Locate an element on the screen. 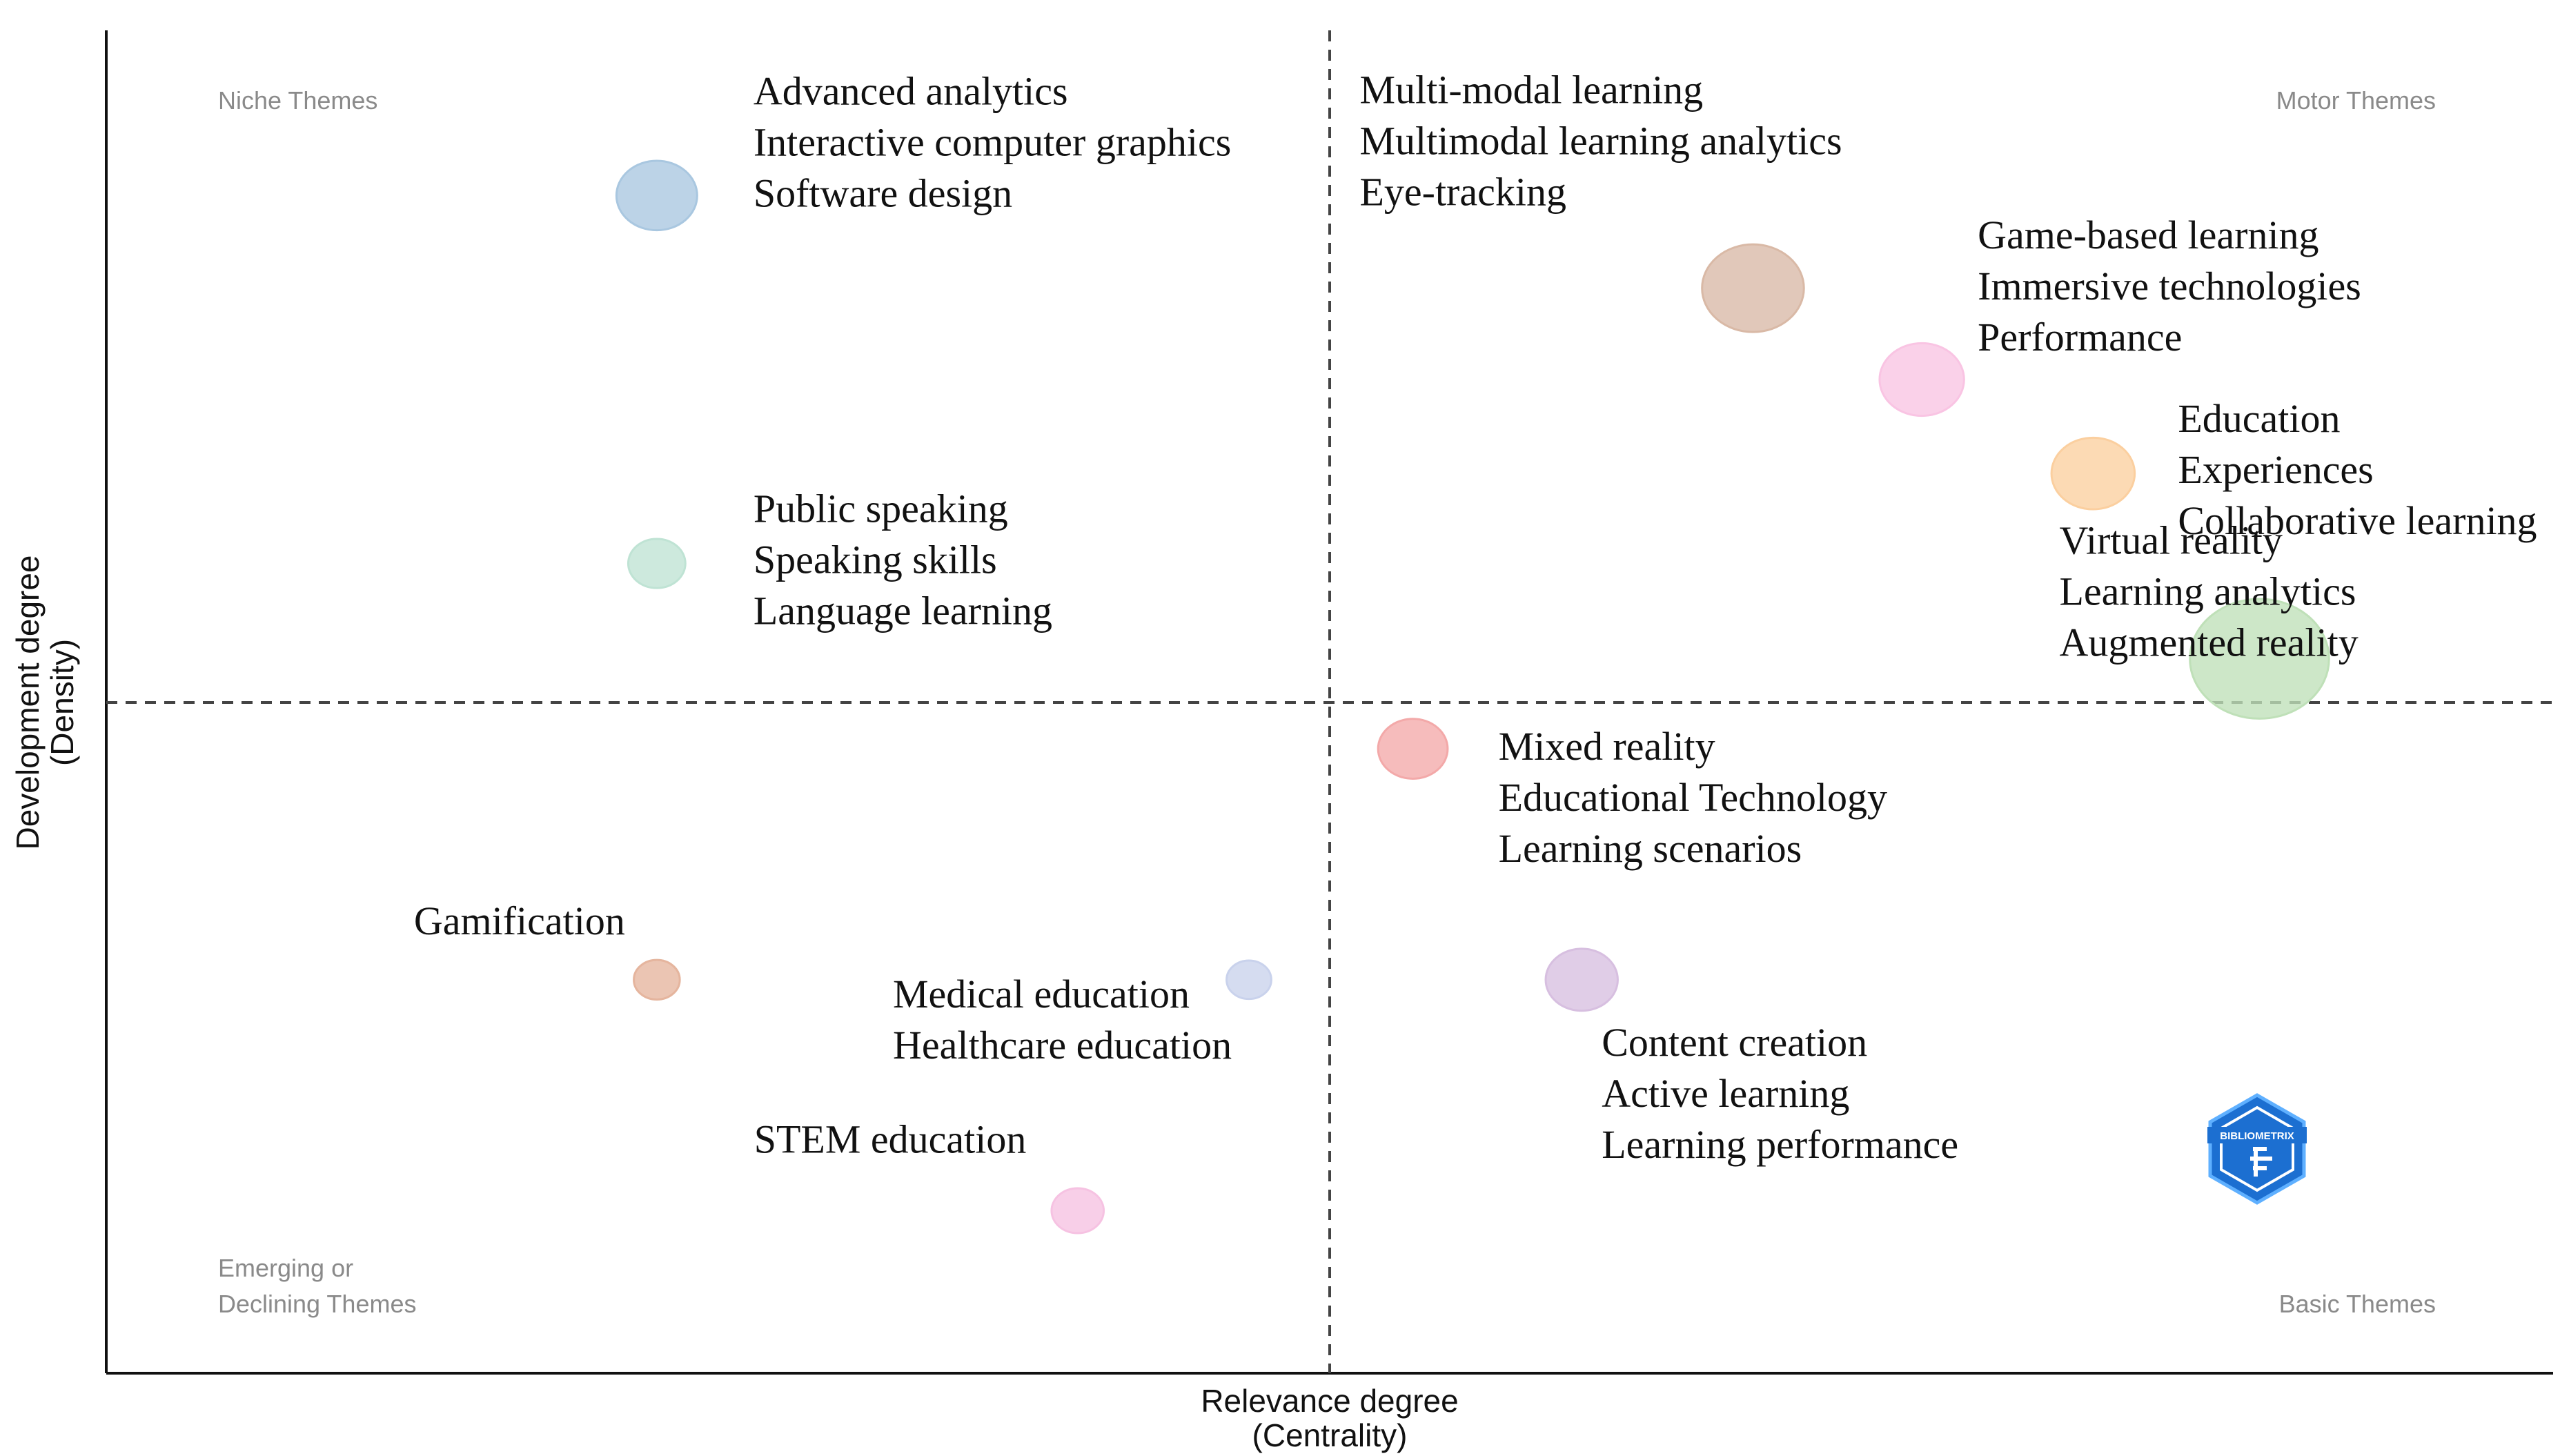 The image size is (2560, 1456). y-axis-title: Development degree is located at coordinates (28, 702).